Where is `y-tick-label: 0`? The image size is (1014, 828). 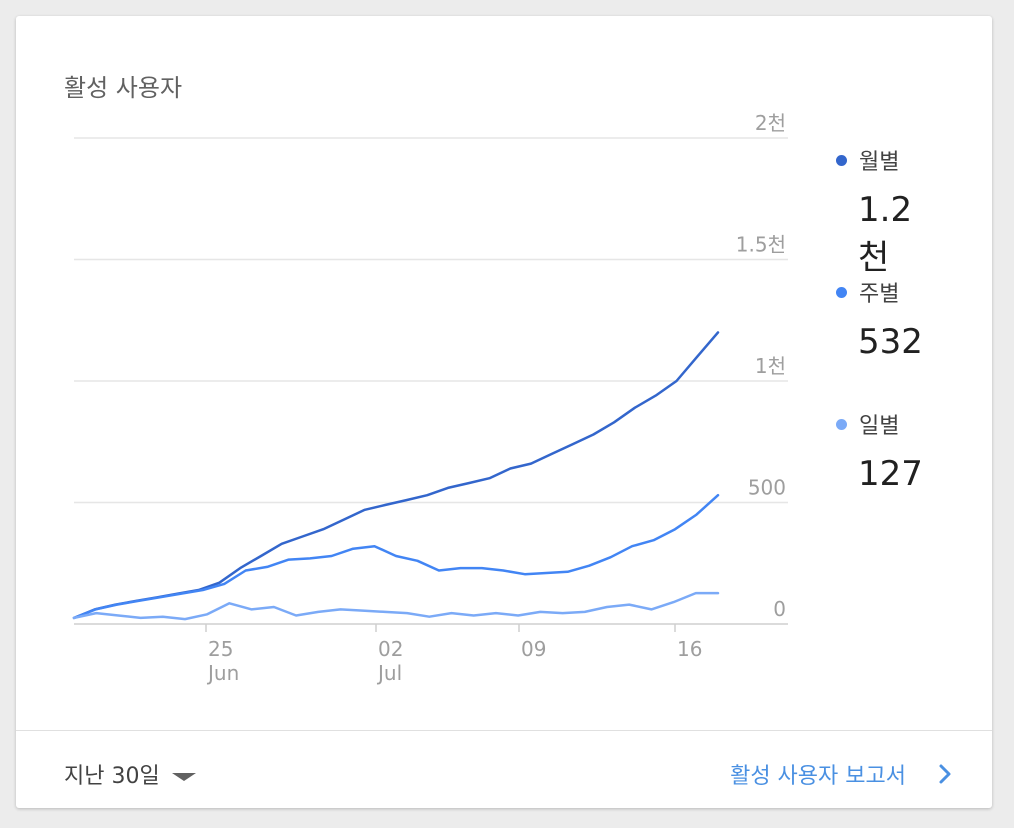 y-tick-label: 0 is located at coordinates (779, 609).